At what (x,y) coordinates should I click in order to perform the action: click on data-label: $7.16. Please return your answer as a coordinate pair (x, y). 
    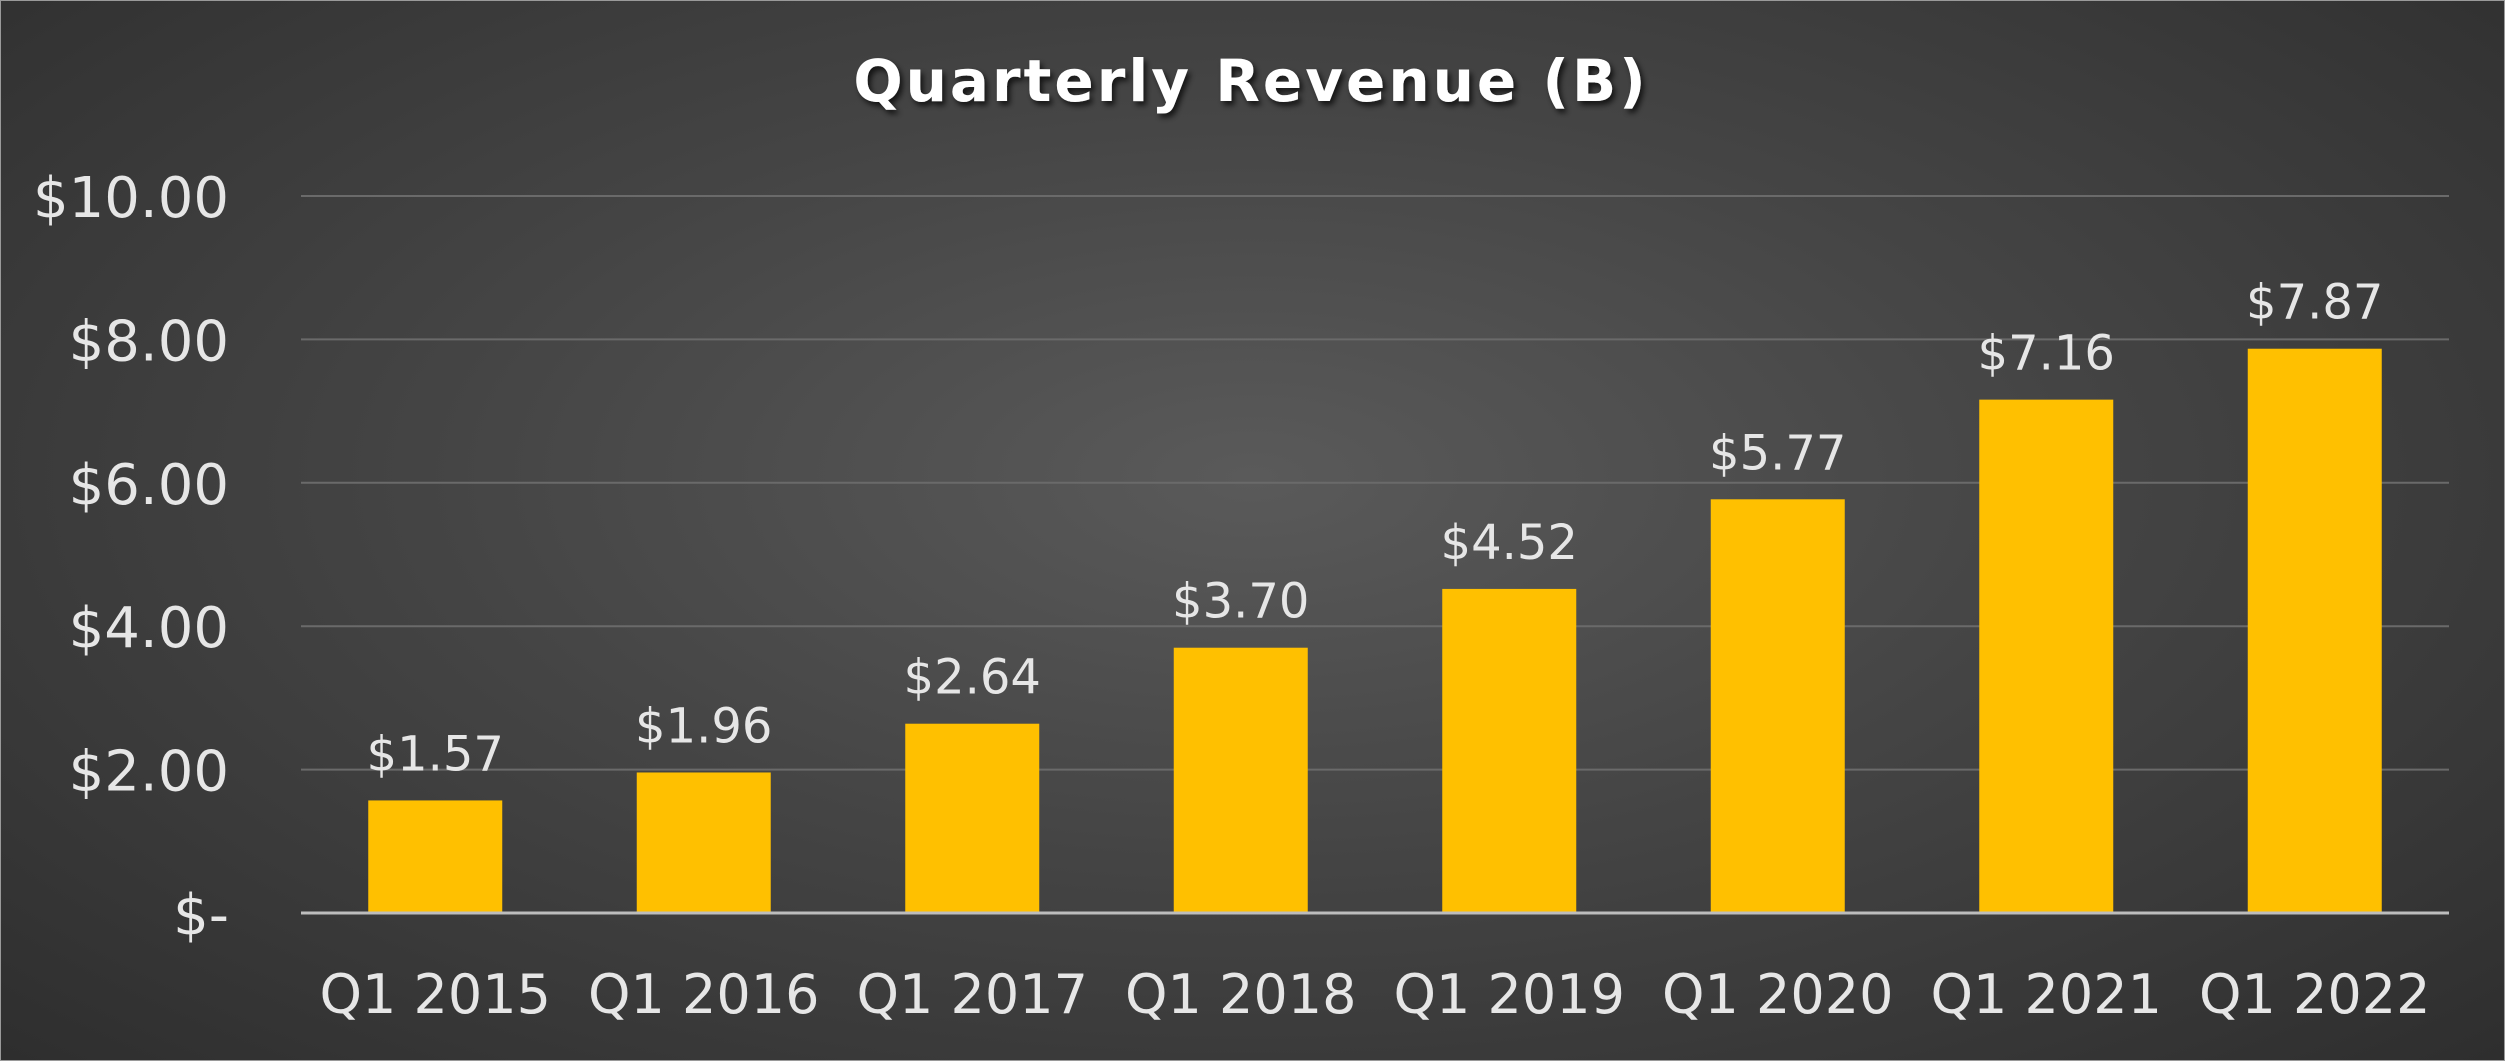
    Looking at the image, I should click on (2046, 354).